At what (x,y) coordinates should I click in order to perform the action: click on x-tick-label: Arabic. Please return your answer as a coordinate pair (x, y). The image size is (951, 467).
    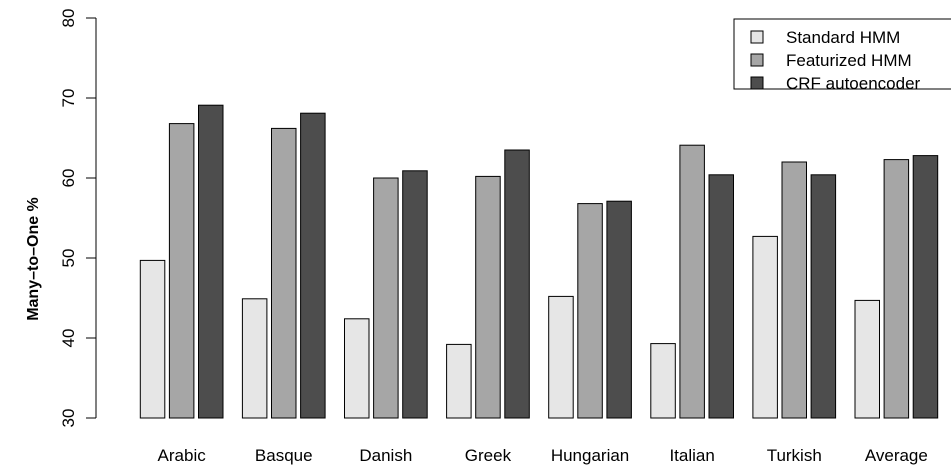
    Looking at the image, I should click on (182, 455).